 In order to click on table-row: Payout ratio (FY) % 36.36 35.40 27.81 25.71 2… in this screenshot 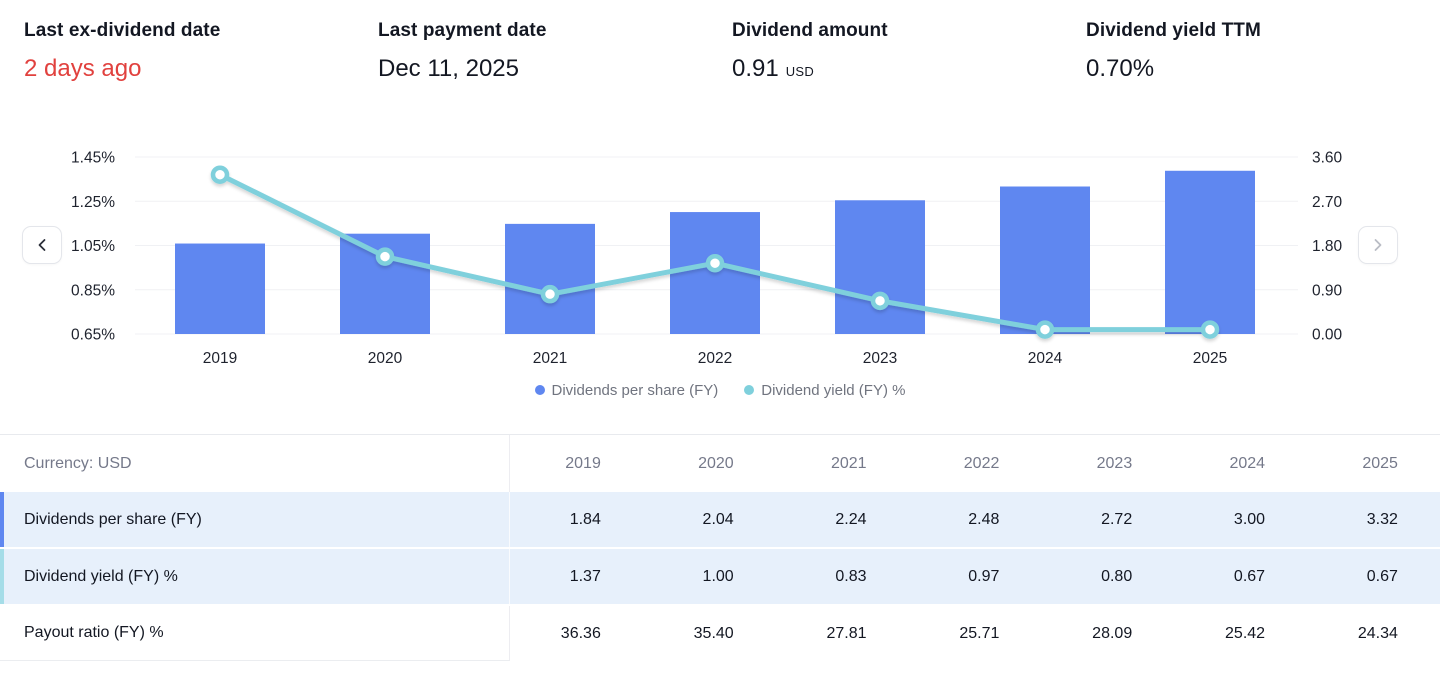, I will do `click(720, 633)`.